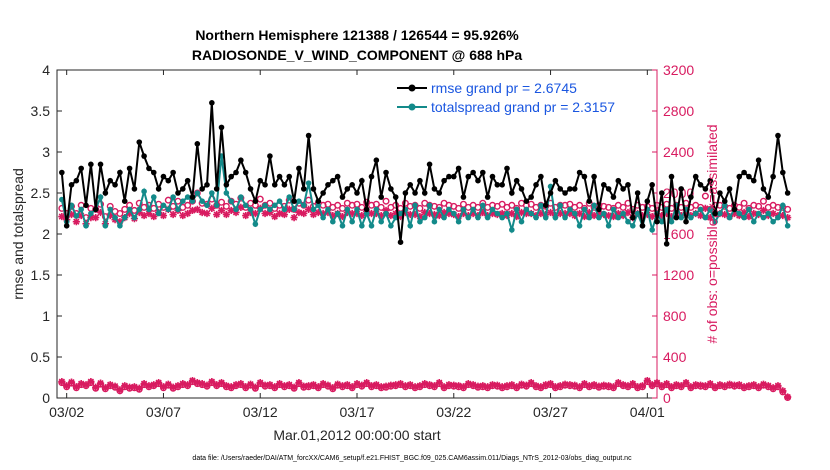  I want to click on x-tick-label: 03/27, so click(550, 412).